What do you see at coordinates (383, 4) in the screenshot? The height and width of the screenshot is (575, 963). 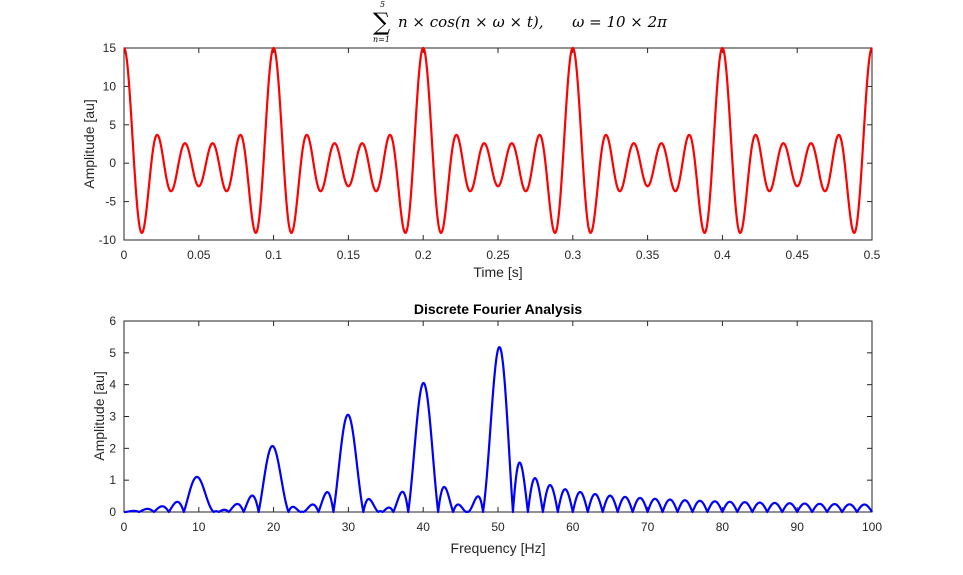 I see `sum-upper: 5` at bounding box center [383, 4].